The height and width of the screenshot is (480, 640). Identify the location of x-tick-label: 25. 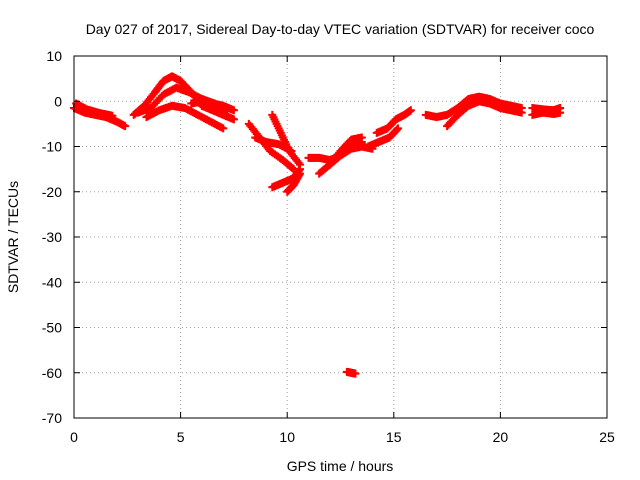
(607, 437).